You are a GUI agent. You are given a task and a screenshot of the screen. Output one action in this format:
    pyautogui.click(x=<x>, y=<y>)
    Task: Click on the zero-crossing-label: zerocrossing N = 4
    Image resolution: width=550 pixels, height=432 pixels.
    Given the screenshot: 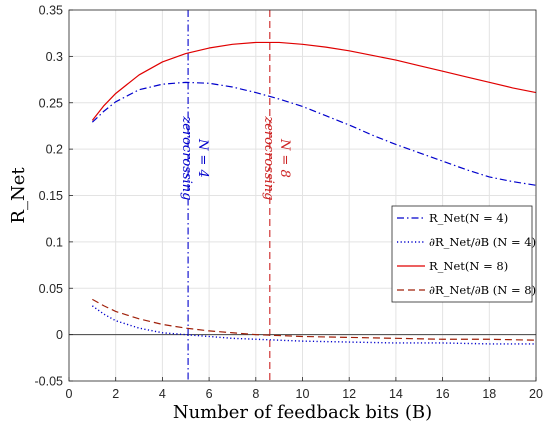 What is the action you would take?
    pyautogui.click(x=194, y=157)
    